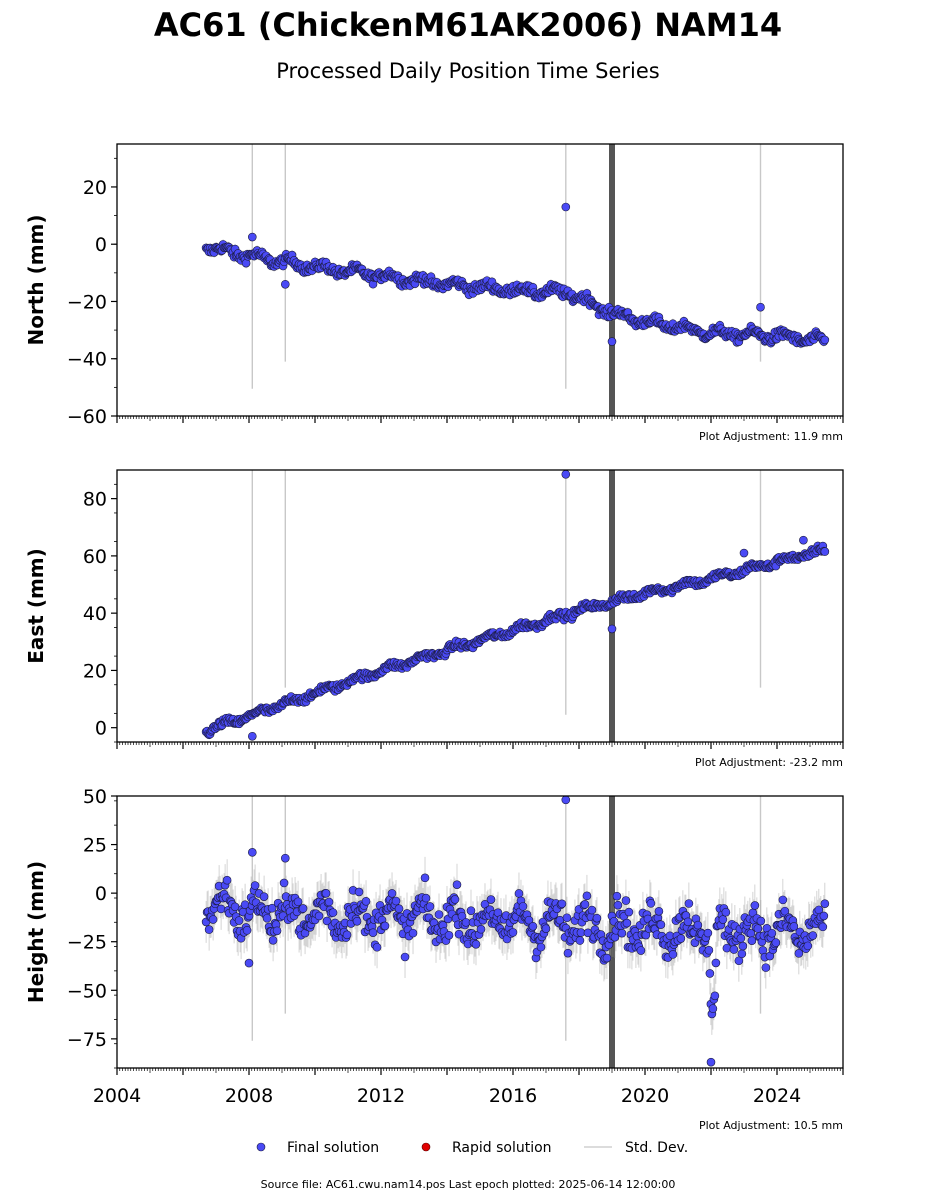  Describe the element at coordinates (87, 302) in the screenshot. I see `y-tick-label: −20` at that location.